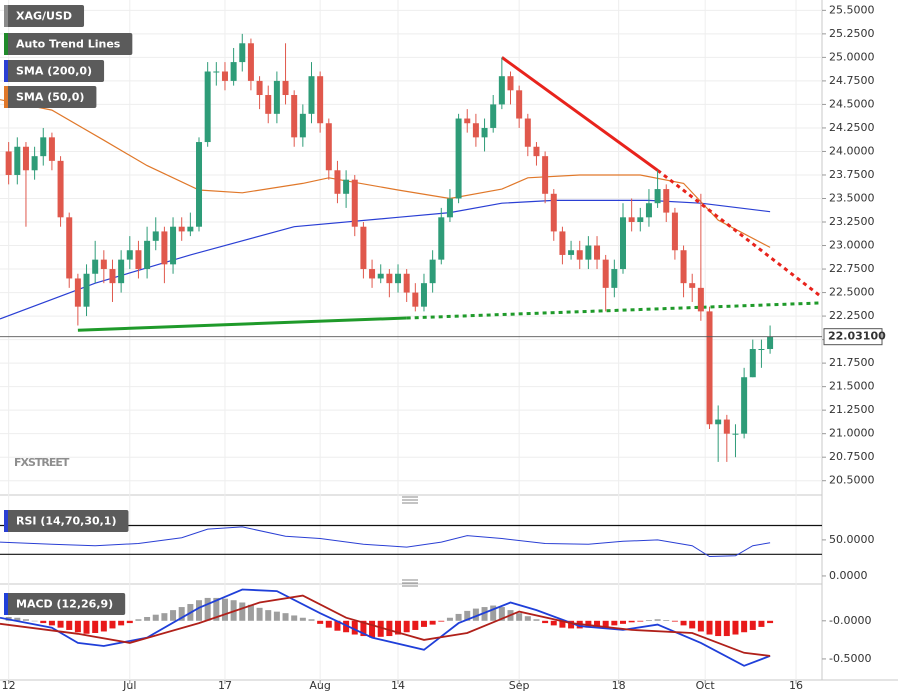 The width and height of the screenshot is (898, 697). I want to click on y-tick-label: -0.5000, so click(850, 658).